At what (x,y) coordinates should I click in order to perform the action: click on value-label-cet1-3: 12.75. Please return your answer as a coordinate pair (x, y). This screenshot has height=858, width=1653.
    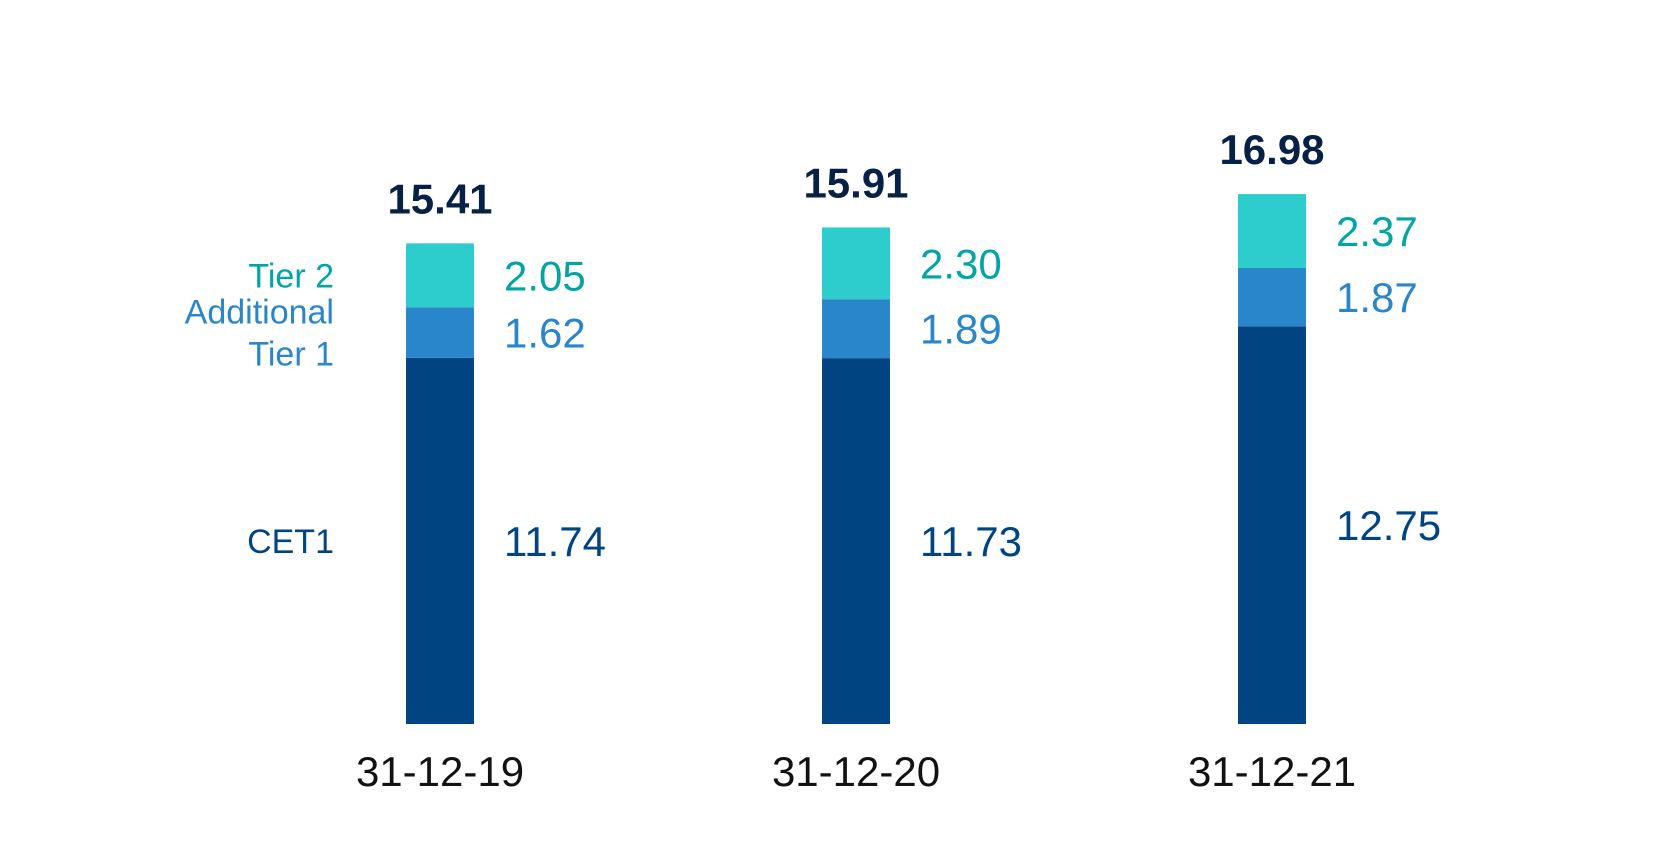
    Looking at the image, I should click on (1388, 525).